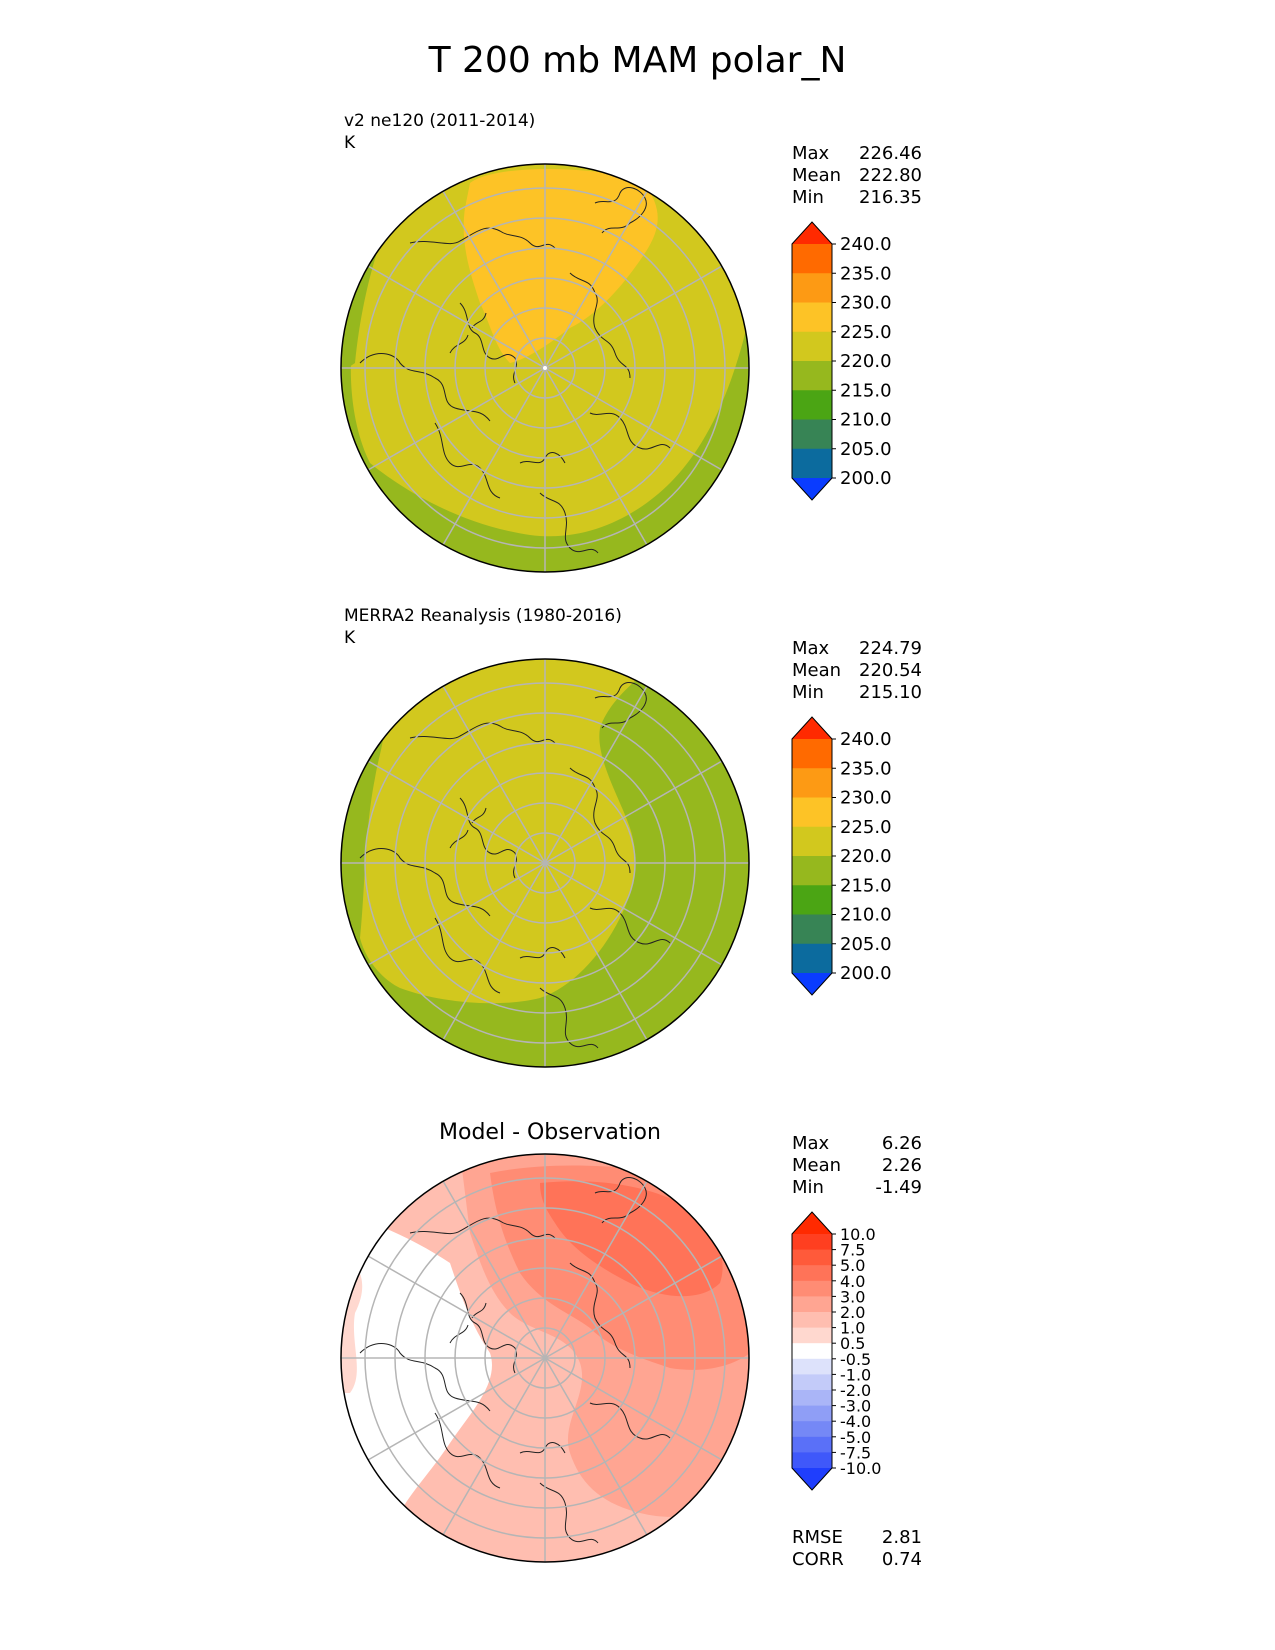  What do you see at coordinates (890, 175) in the screenshot?
I see `test-mean-value: 222.80` at bounding box center [890, 175].